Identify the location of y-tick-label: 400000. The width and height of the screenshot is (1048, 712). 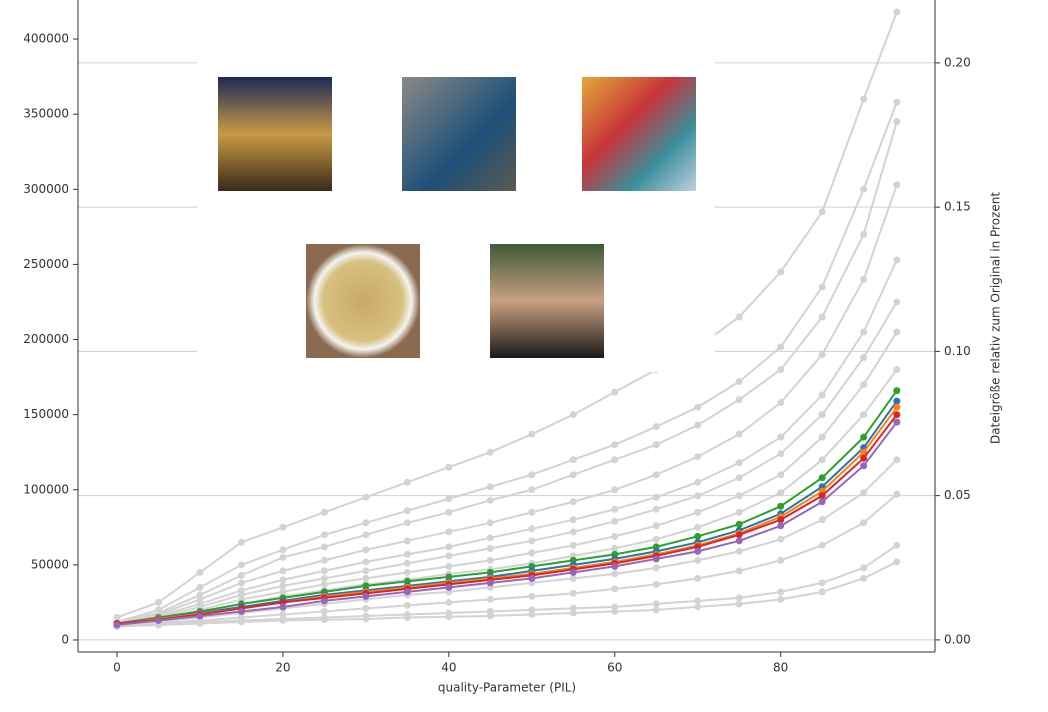
(46, 39).